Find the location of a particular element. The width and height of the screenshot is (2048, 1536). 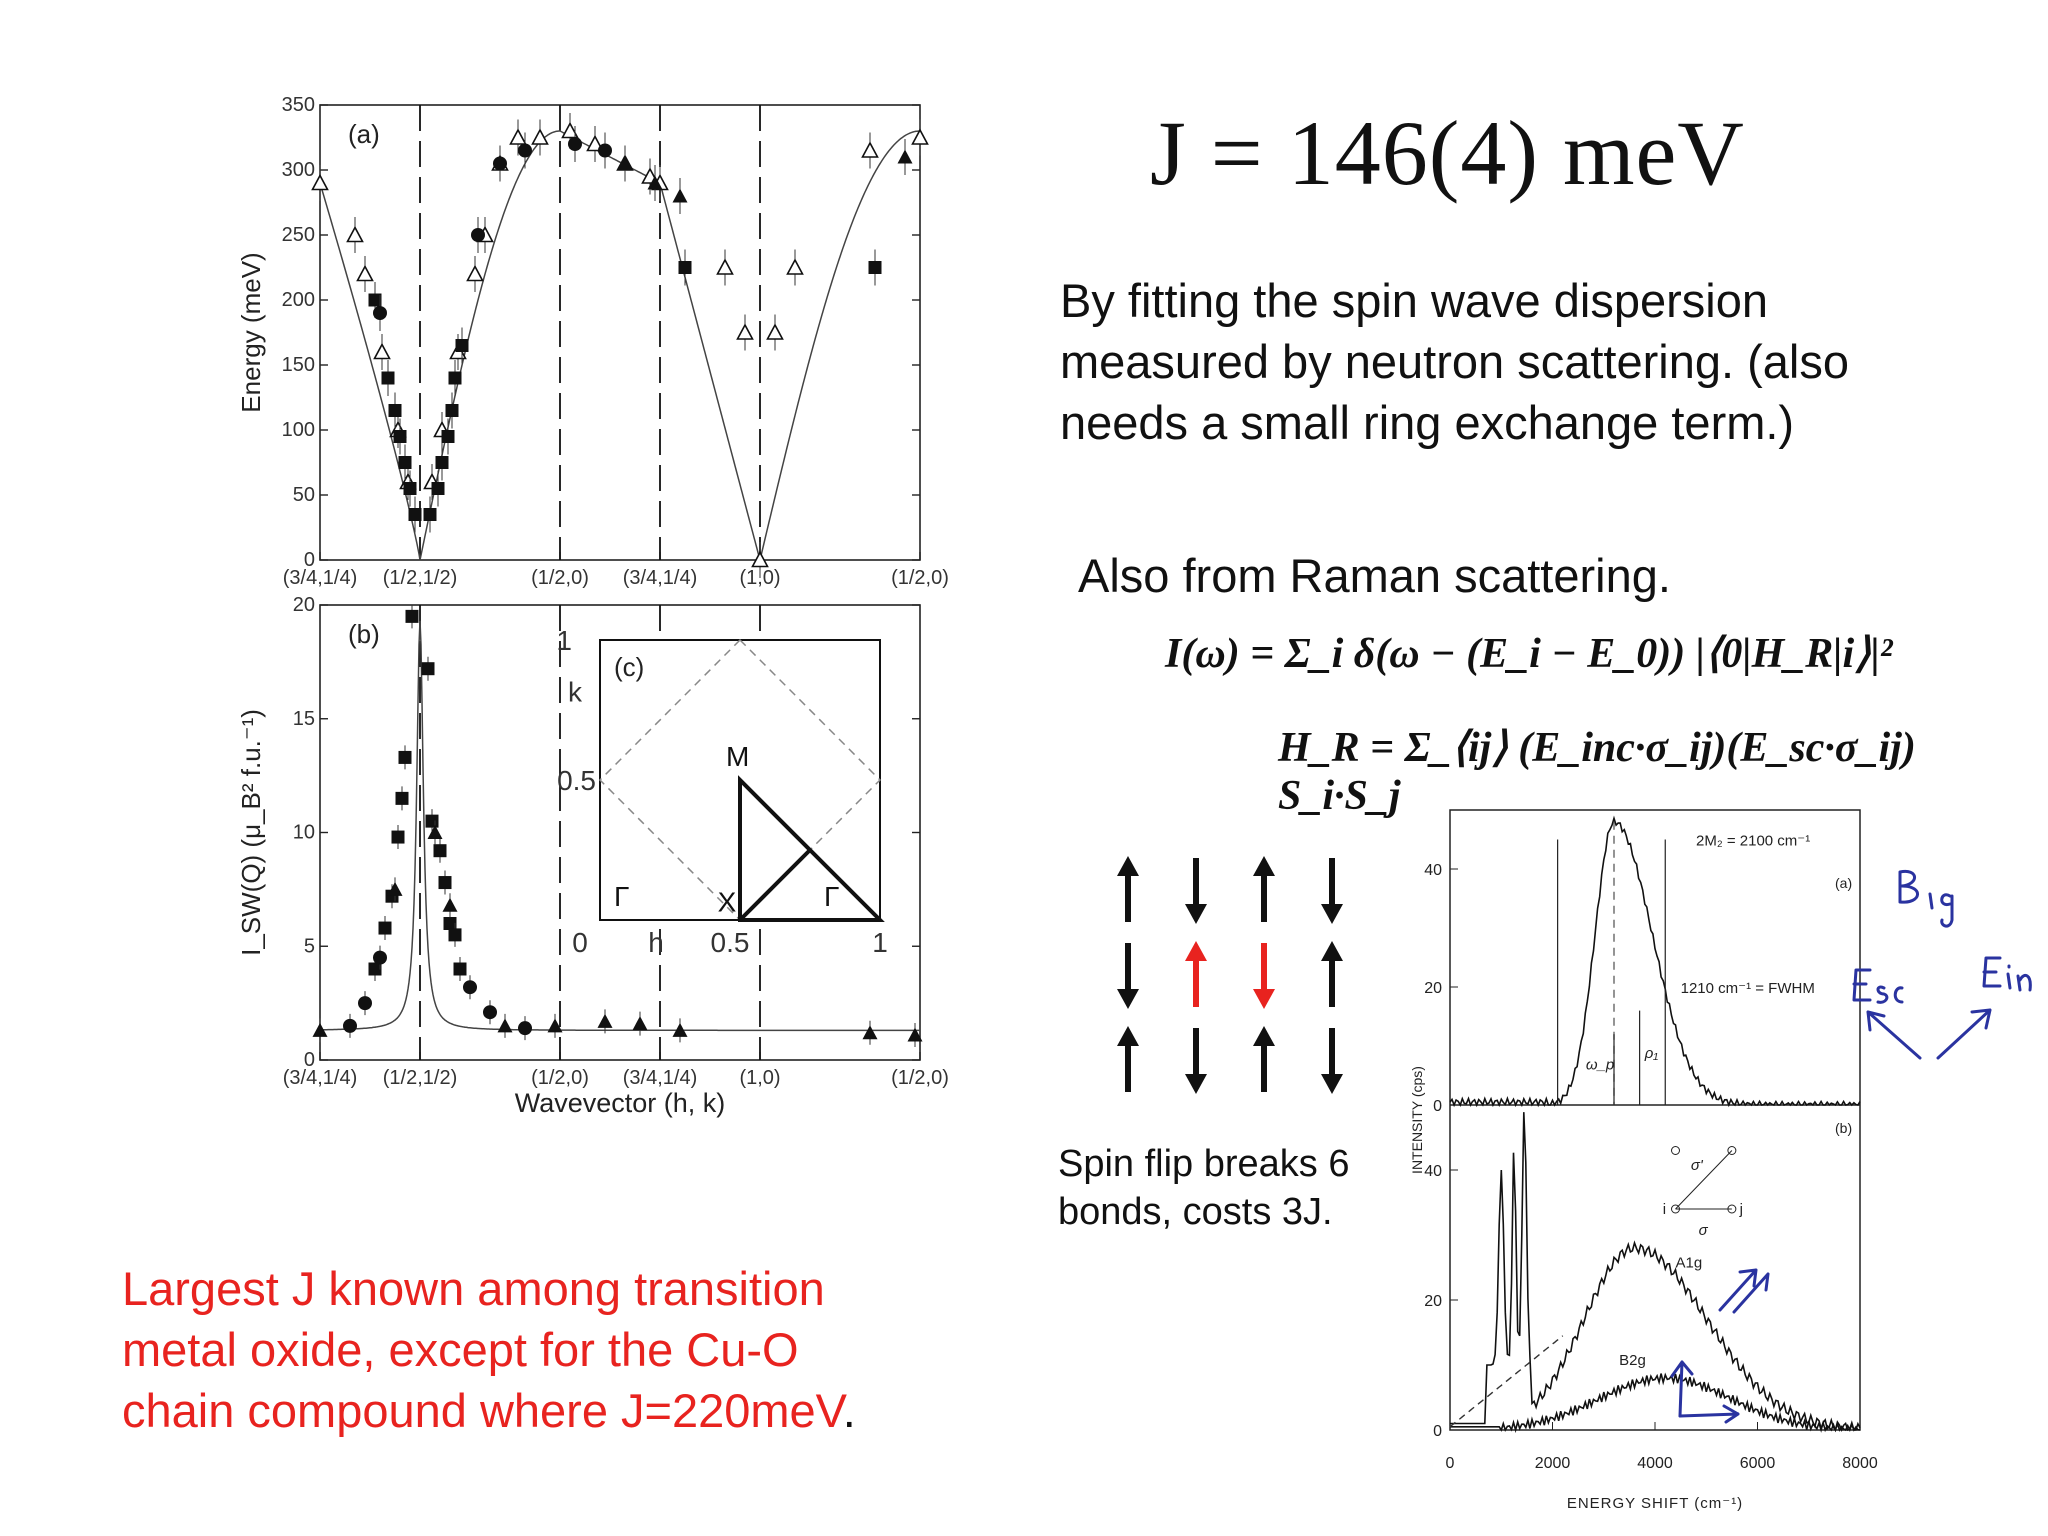

handwritten-a1g-arrows is located at coordinates (1744, 1291).